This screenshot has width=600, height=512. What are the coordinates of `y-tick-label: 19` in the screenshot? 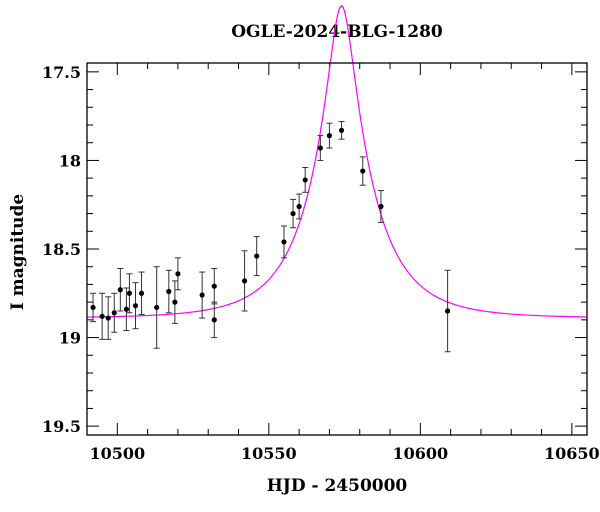 It's located at (70, 338).